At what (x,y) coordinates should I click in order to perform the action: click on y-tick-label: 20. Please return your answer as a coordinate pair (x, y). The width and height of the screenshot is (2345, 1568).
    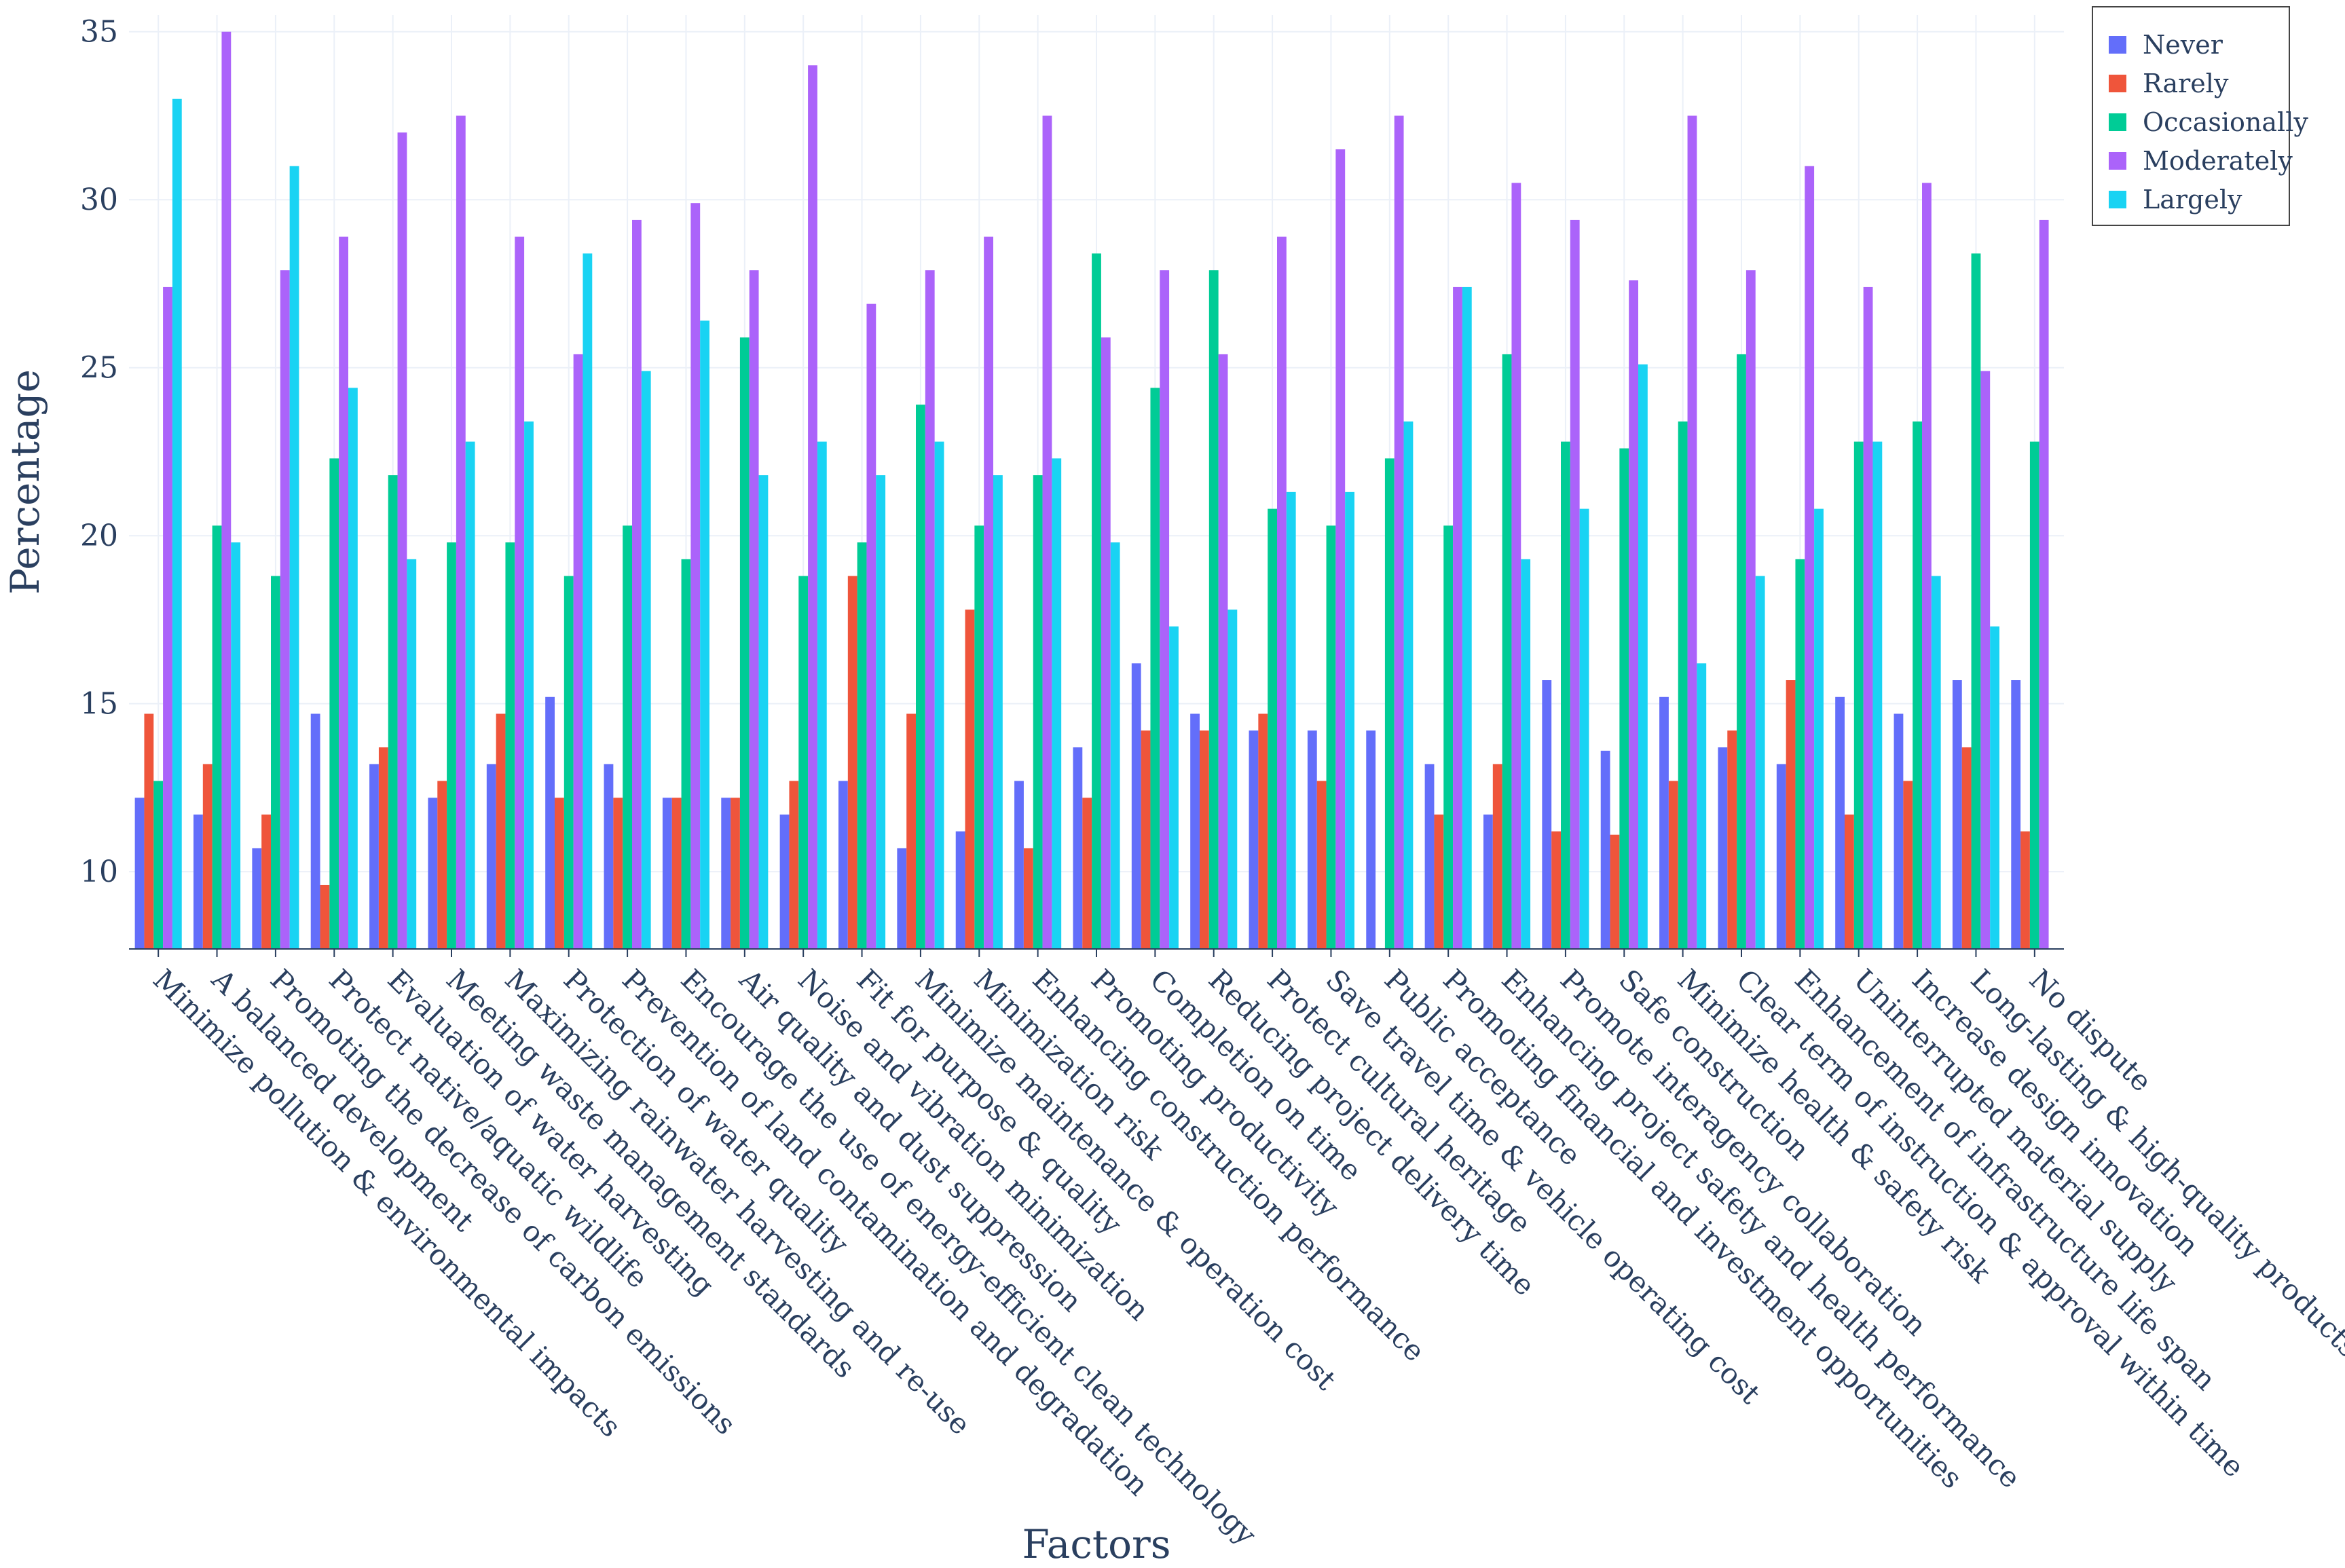
    Looking at the image, I should click on (99, 536).